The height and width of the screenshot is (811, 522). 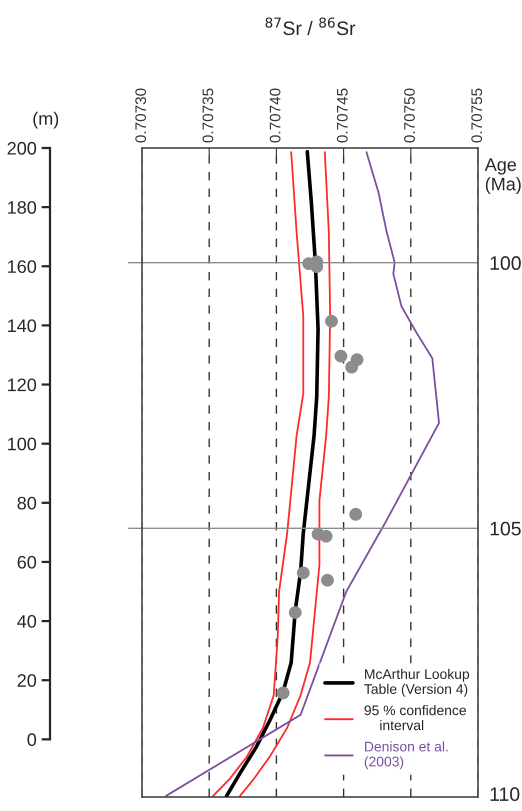 What do you see at coordinates (27, 562) in the screenshot?
I see `y-tick-label: 60` at bounding box center [27, 562].